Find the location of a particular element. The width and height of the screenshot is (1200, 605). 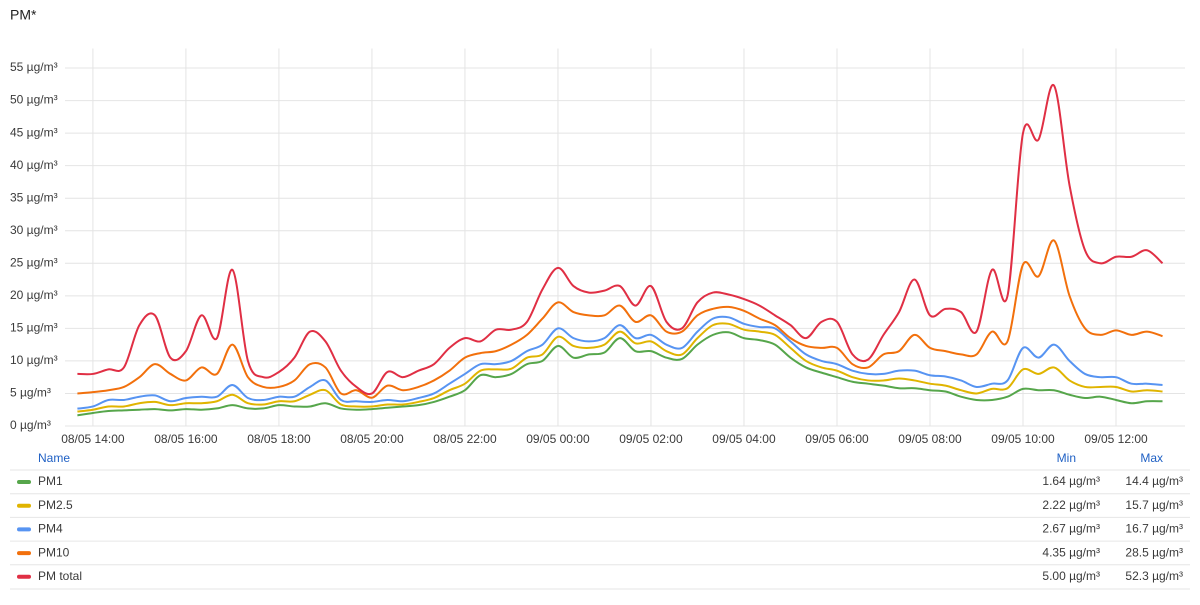

x-tick-label: 09/05 02:00 is located at coordinates (651, 439).